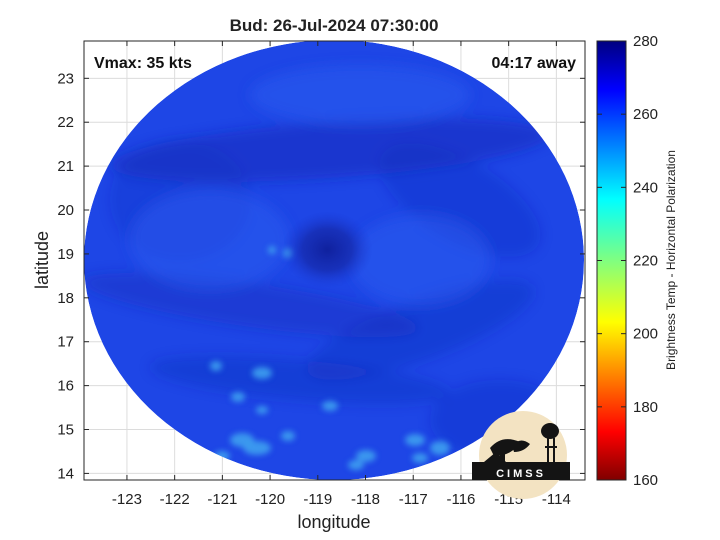 This screenshot has width=720, height=540. Describe the element at coordinates (327, 249) in the screenshot. I see `storm-eye` at that location.